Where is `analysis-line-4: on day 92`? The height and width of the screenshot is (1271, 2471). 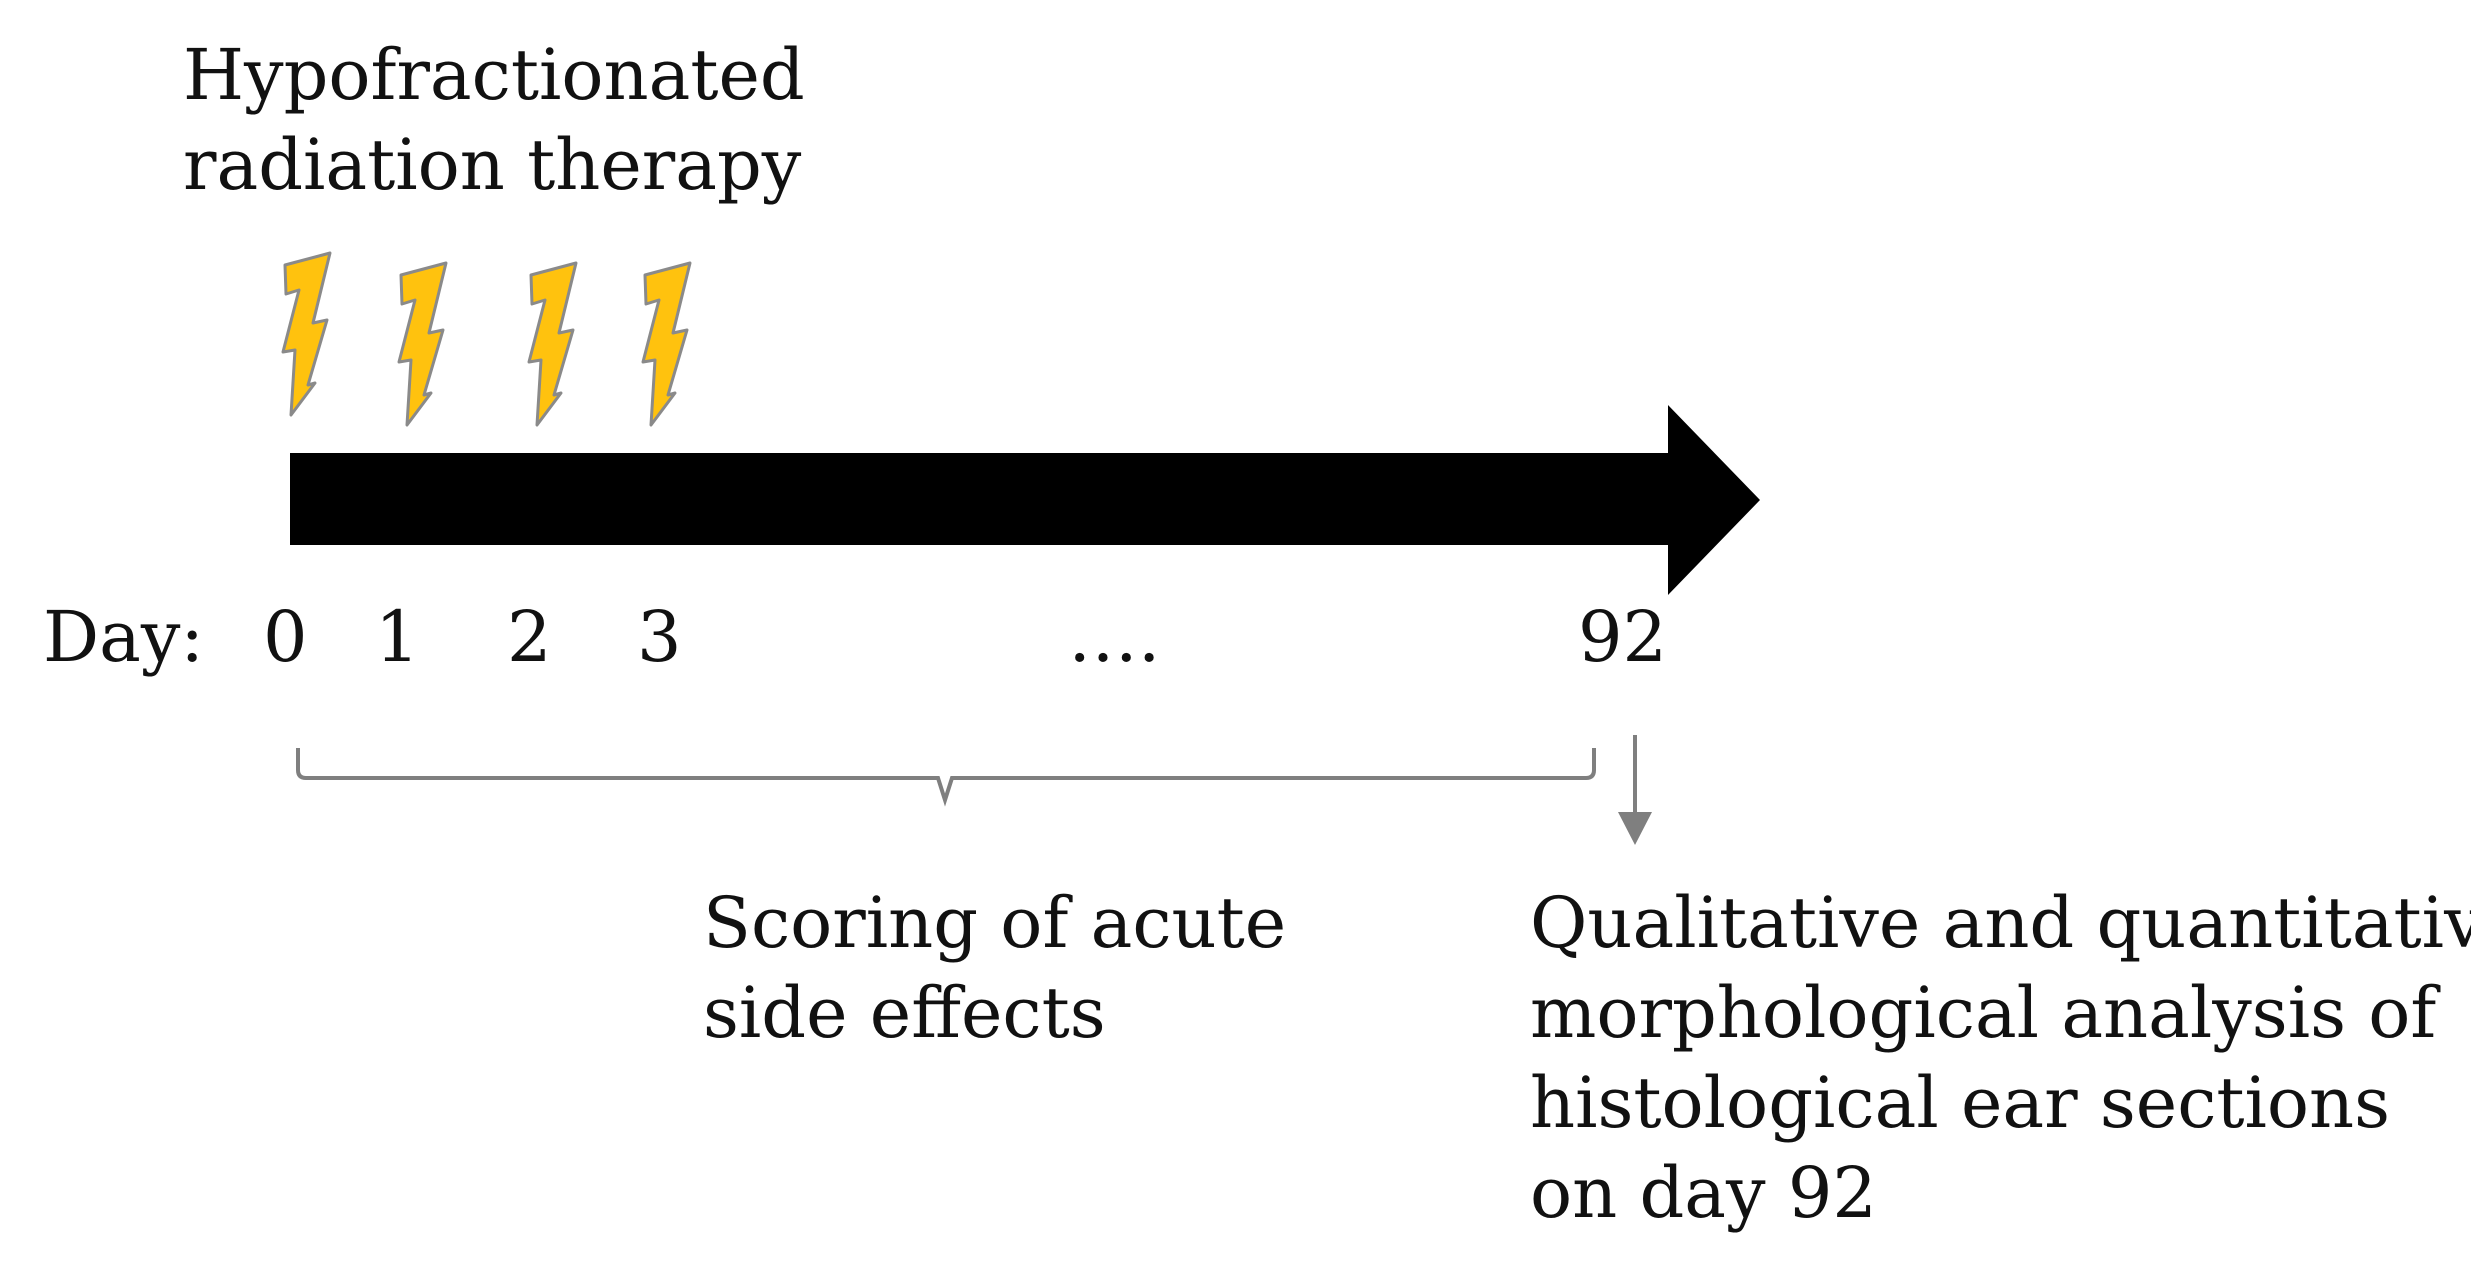 analysis-line-4: on day 92 is located at coordinates (1703, 1193).